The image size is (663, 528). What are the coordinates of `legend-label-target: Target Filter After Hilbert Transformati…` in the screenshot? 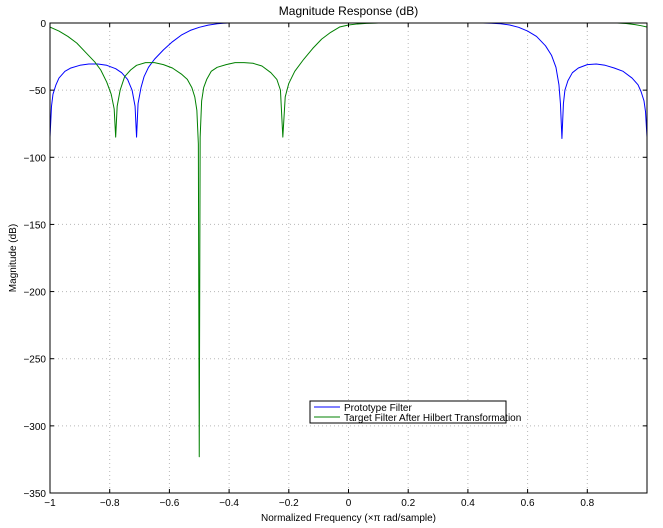 It's located at (432, 418).